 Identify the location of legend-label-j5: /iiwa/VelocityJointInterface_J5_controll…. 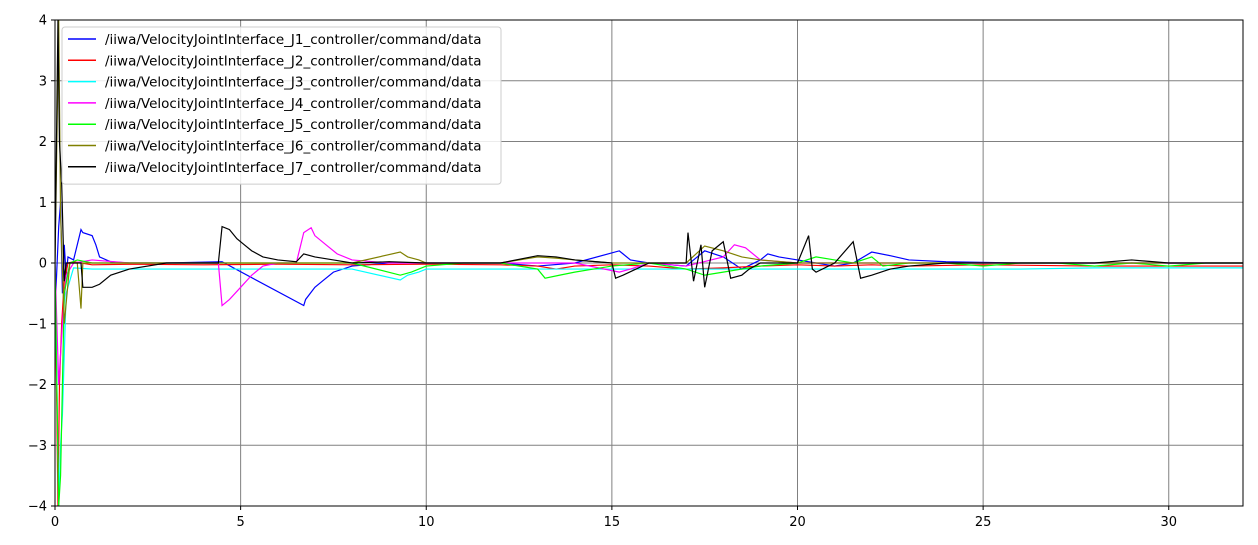
(293, 125).